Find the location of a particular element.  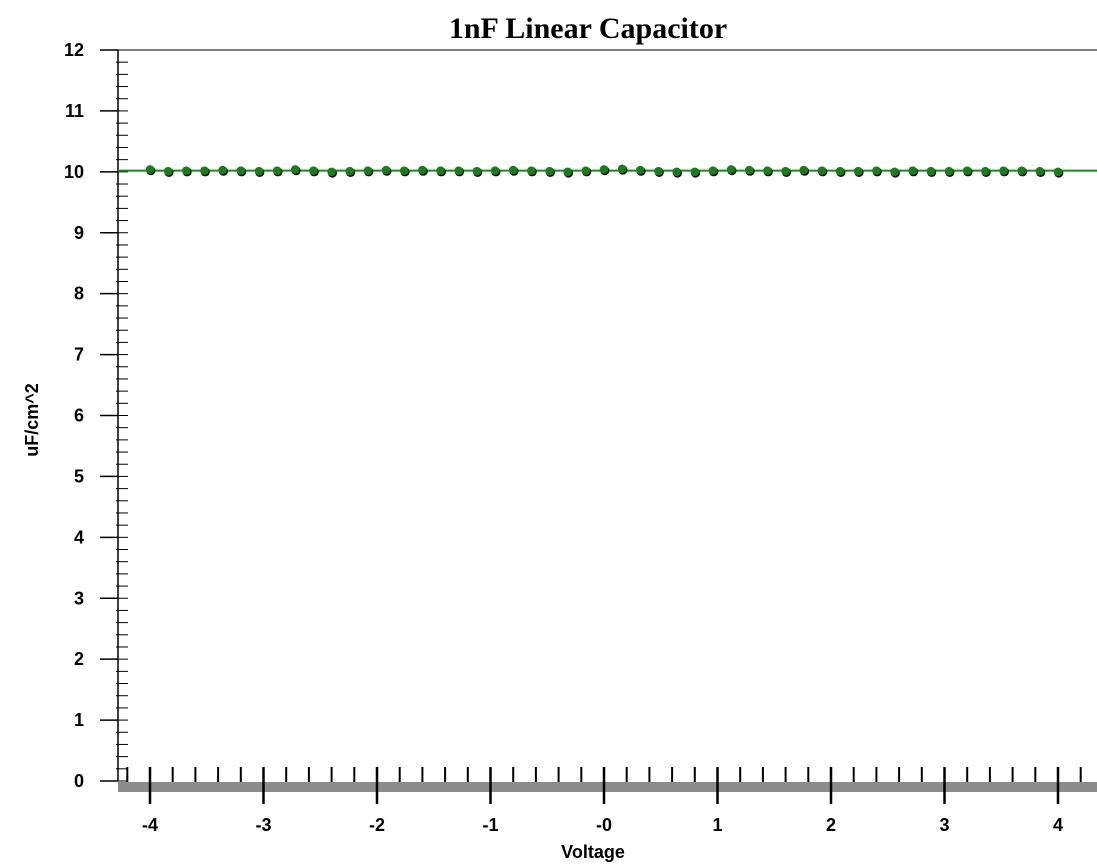

y-tick-label: 1 is located at coordinates (79, 720).